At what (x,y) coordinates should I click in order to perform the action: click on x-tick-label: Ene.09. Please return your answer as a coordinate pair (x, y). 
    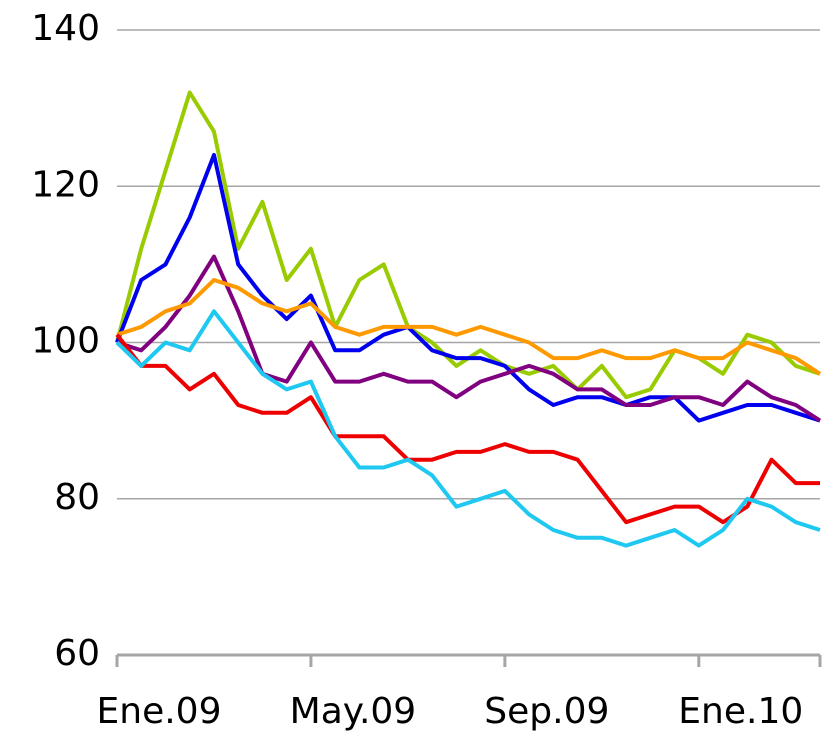
    Looking at the image, I should click on (159, 711).